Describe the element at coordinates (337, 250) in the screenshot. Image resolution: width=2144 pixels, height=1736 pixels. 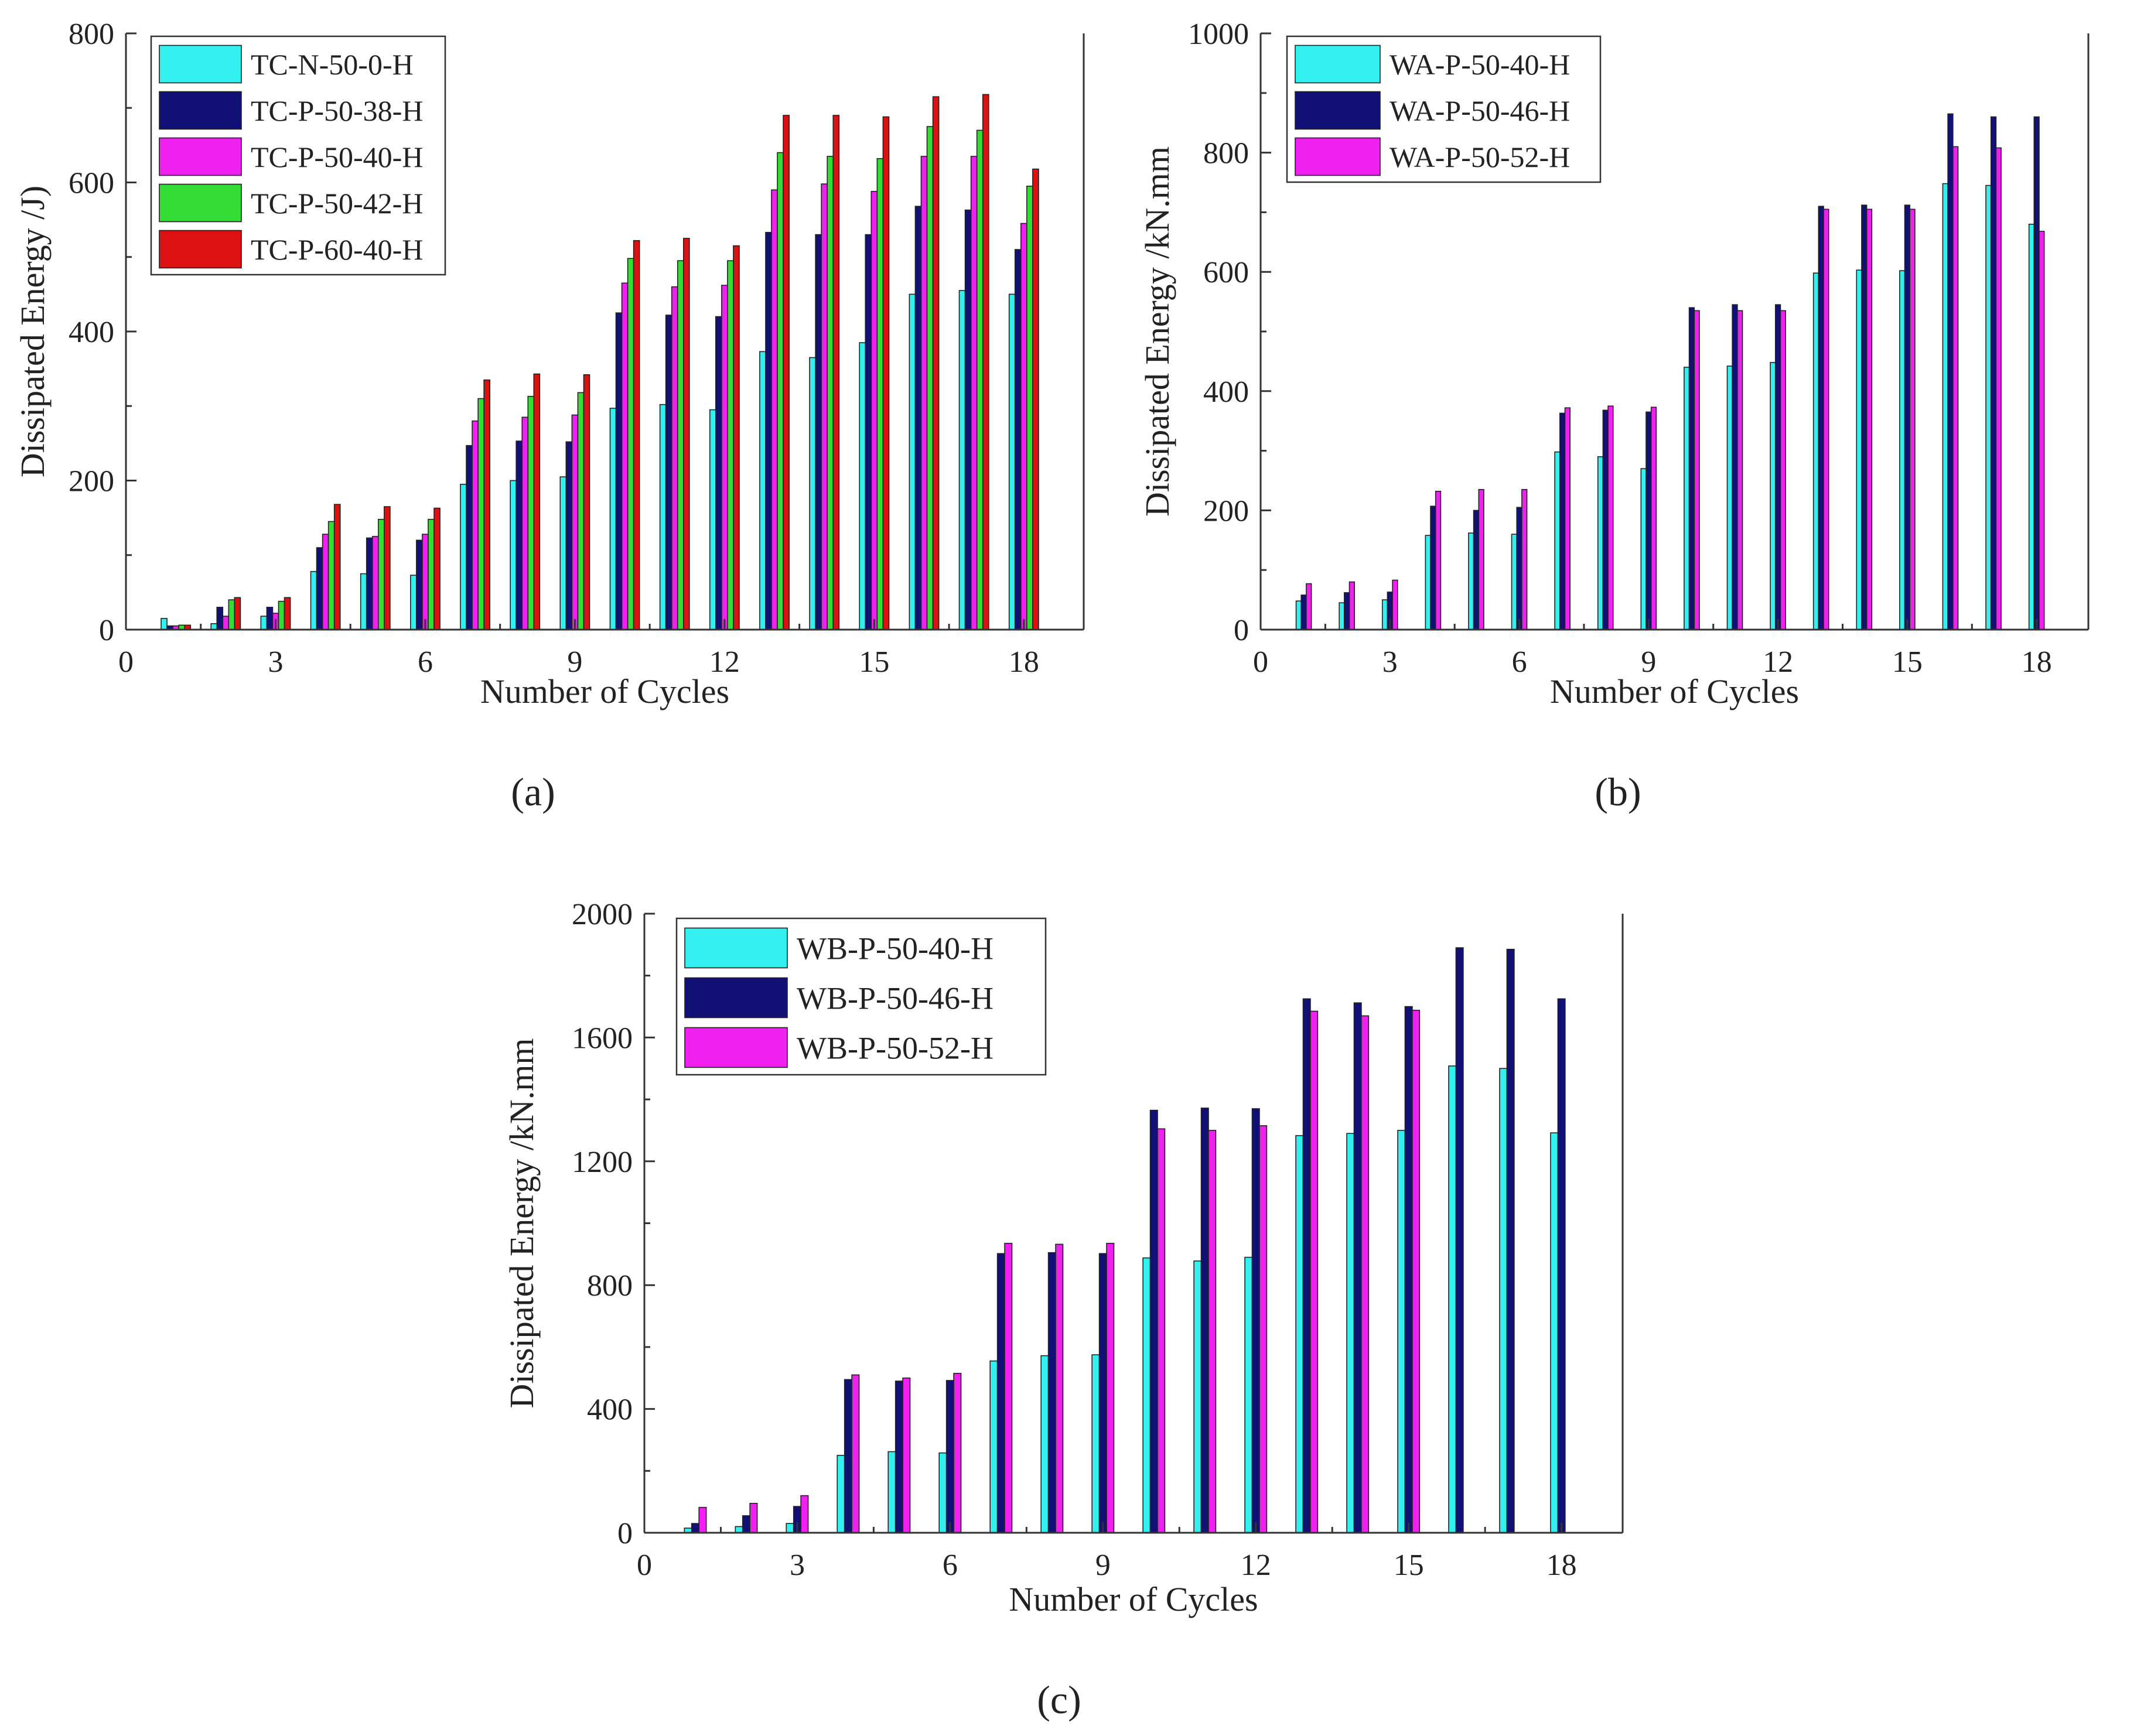
I see `legend-label: TC-P-60-40-H` at that location.